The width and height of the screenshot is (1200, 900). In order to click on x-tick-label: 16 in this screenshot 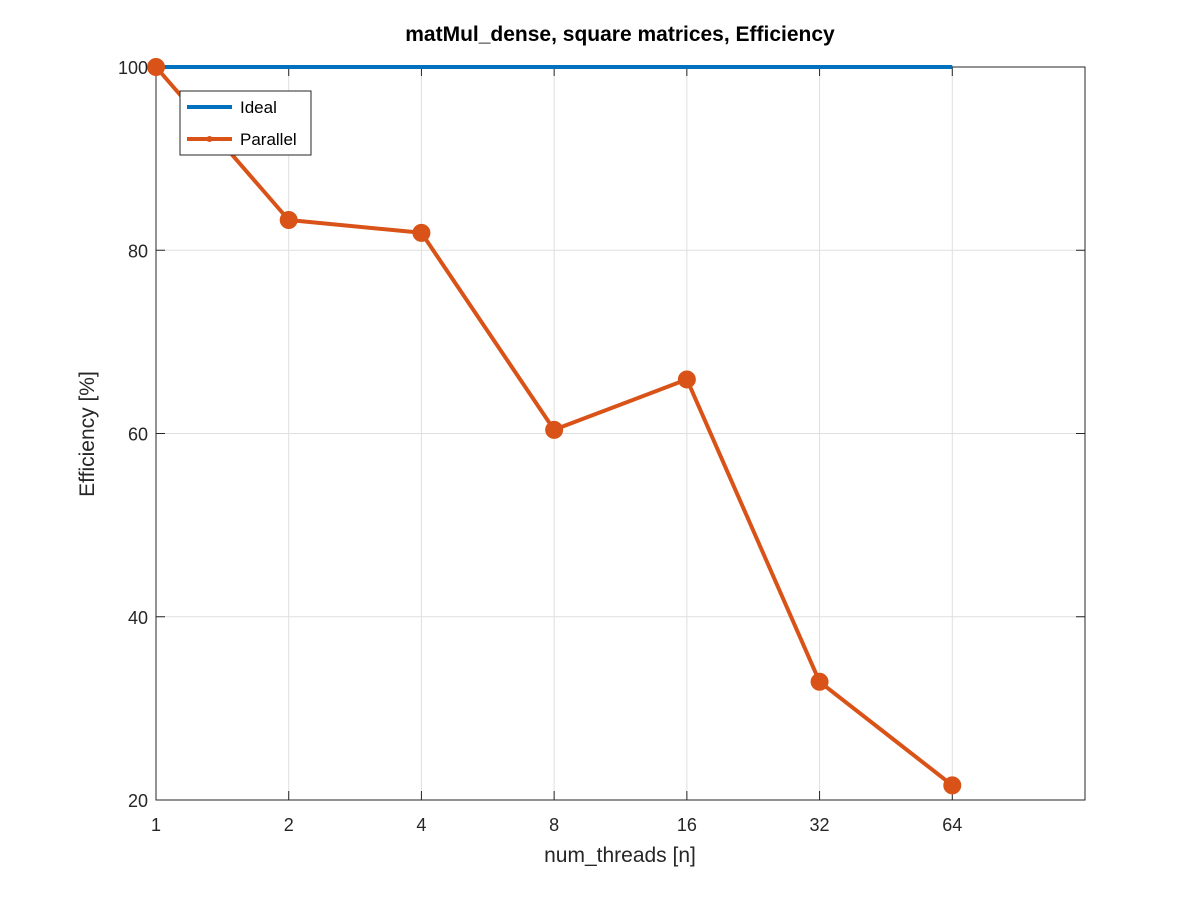, I will do `click(687, 825)`.